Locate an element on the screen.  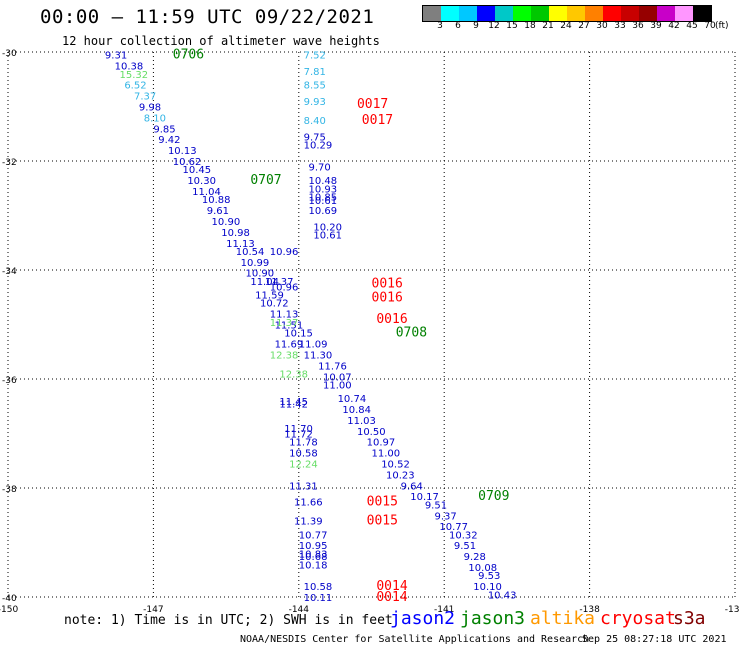
colorbar-label: 39 is located at coordinates (656, 26).